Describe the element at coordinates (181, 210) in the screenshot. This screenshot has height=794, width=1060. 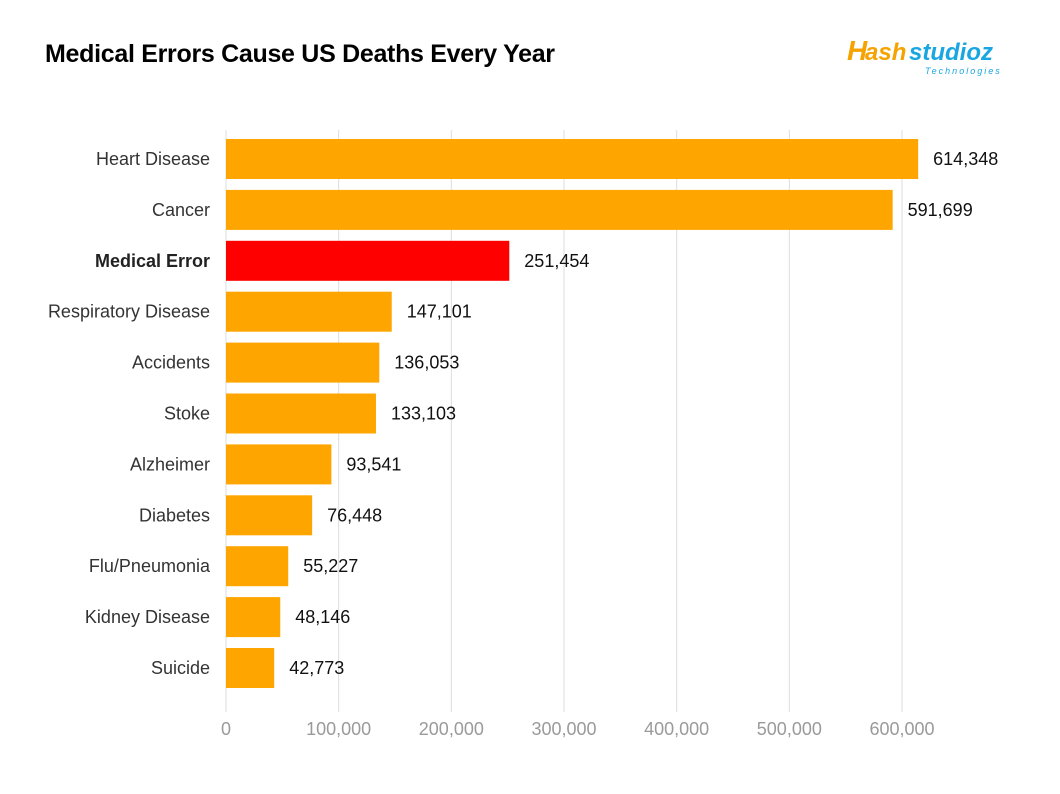
I see `category-label: Cancer` at that location.